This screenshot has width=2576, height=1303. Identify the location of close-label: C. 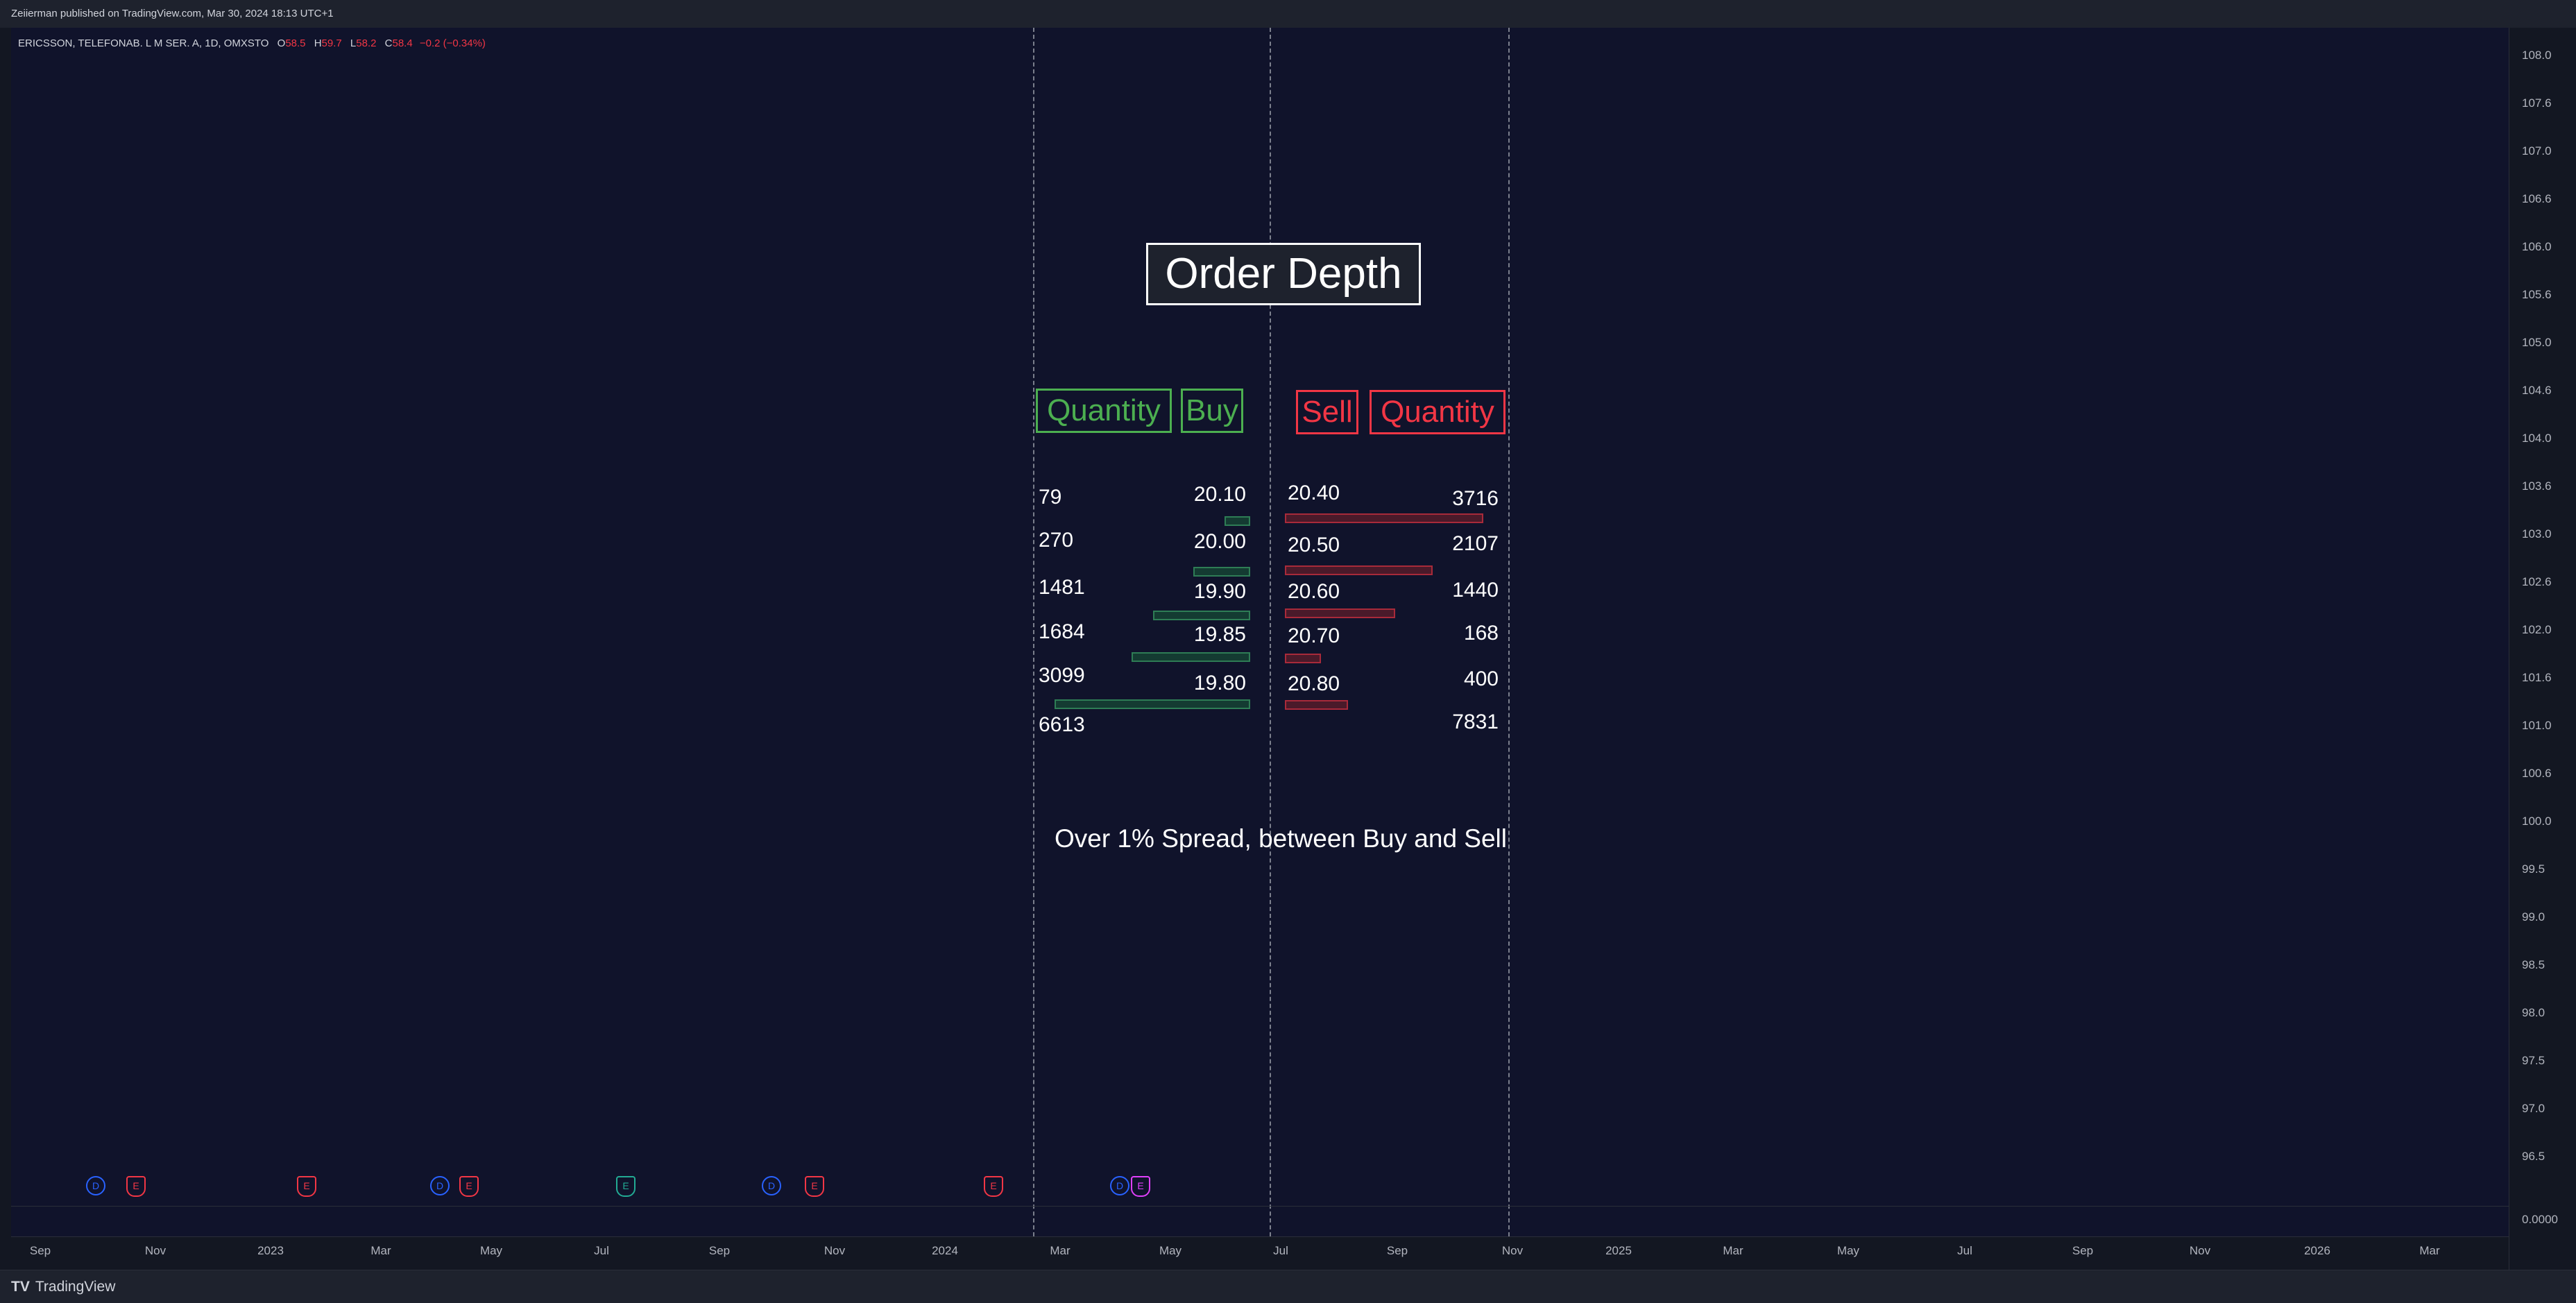
(388, 43).